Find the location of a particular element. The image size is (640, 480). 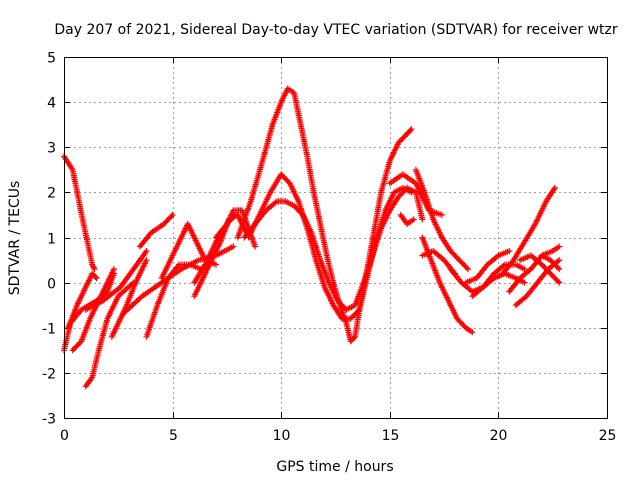

x-axis-title: GPS time / hours is located at coordinates (334, 467).